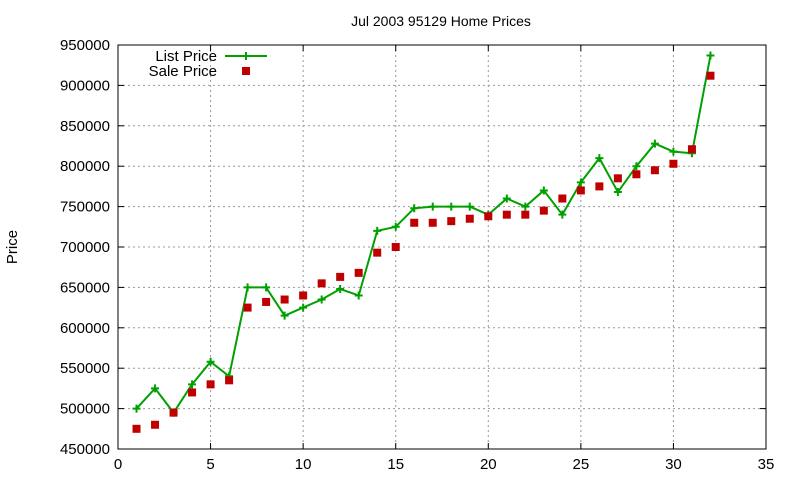 The width and height of the screenshot is (800, 480). What do you see at coordinates (85, 449) in the screenshot?
I see `y-tick-label: 450000` at bounding box center [85, 449].